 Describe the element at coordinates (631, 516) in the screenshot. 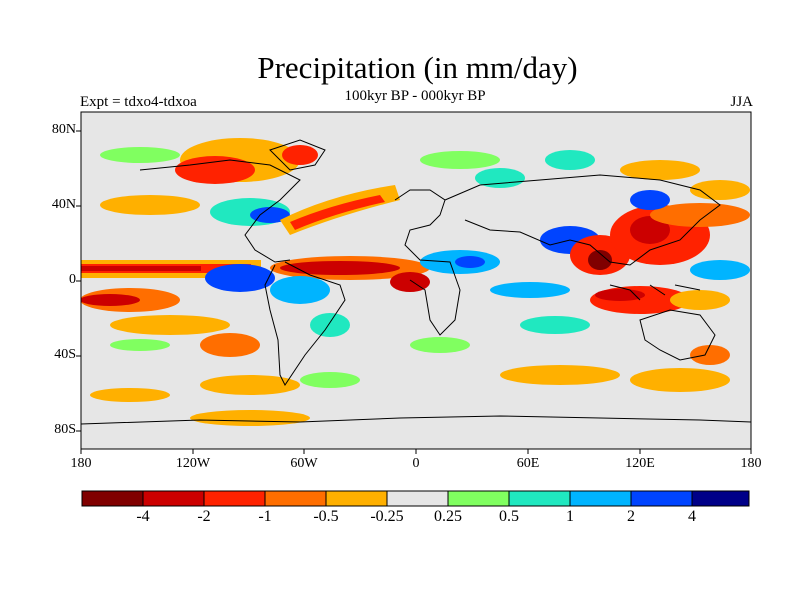

I see `colorbar-label: 2` at that location.